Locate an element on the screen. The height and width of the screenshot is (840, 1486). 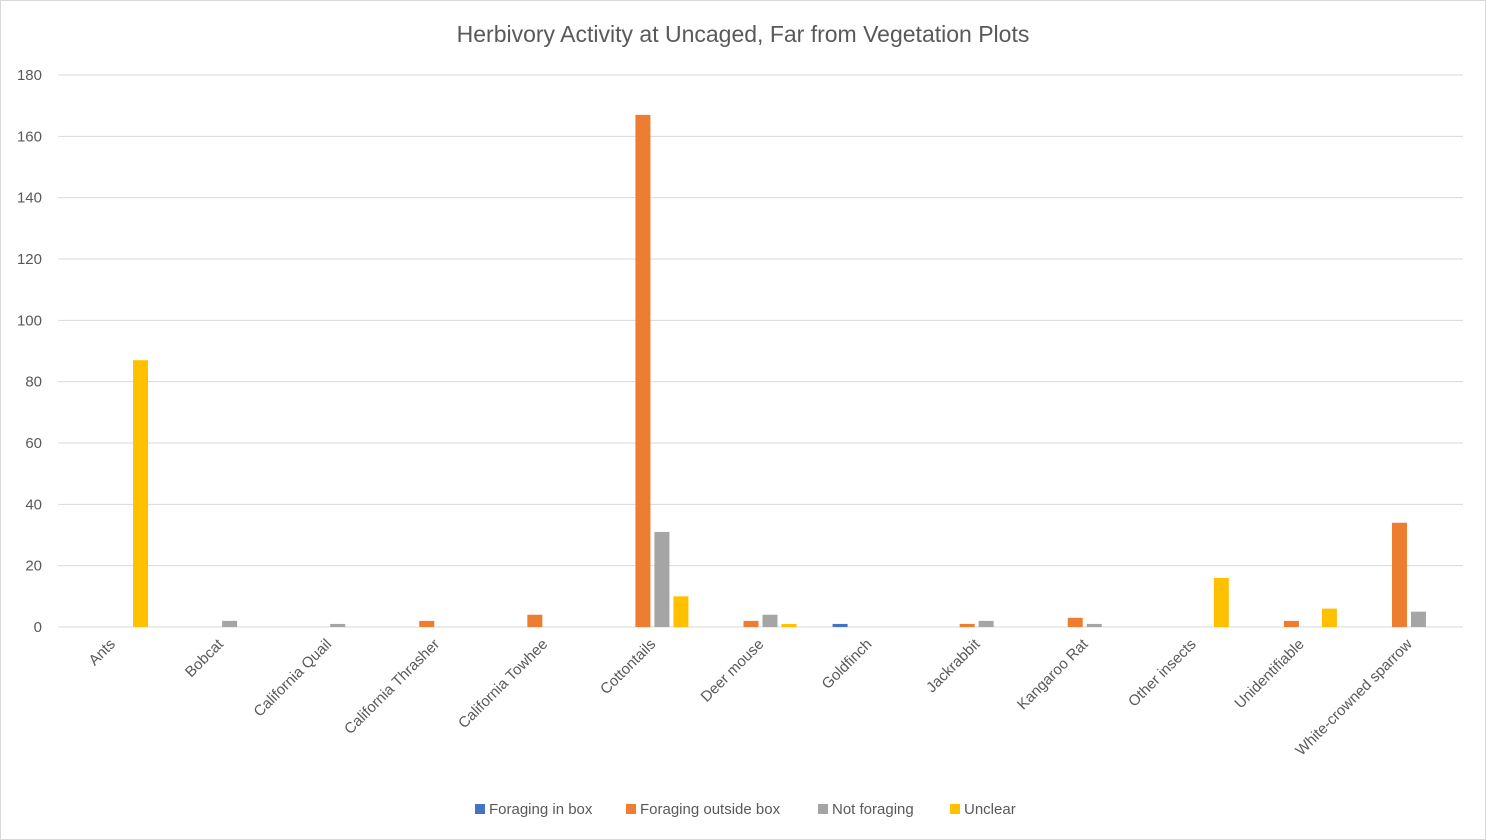
x-tick-label: Unidentifiable is located at coordinates (1269, 674).